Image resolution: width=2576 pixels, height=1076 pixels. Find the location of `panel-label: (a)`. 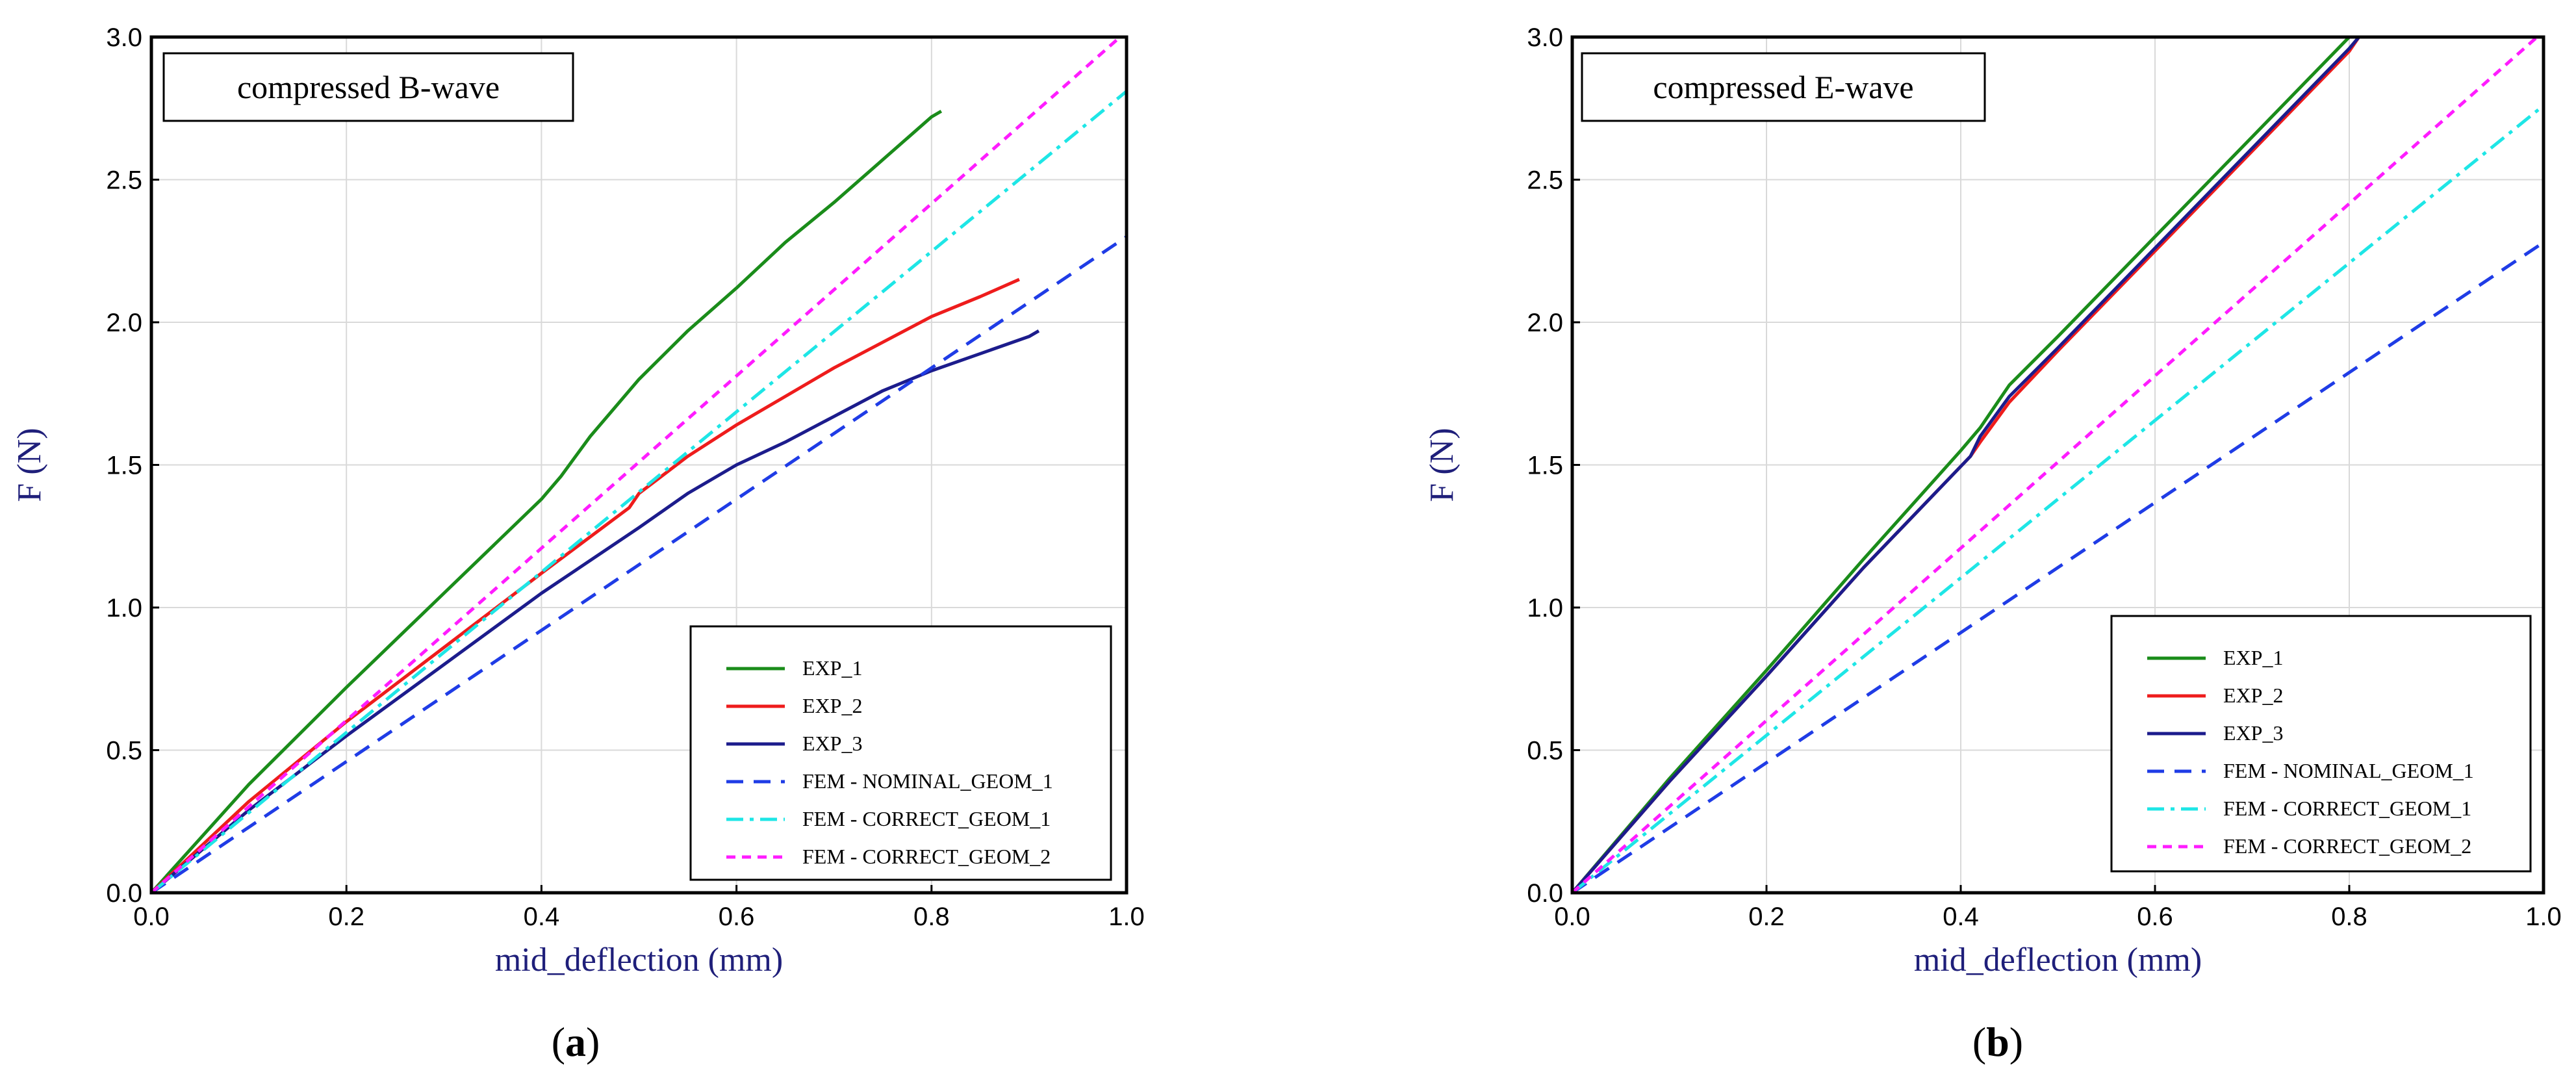

panel-label: (a) is located at coordinates (576, 1042).